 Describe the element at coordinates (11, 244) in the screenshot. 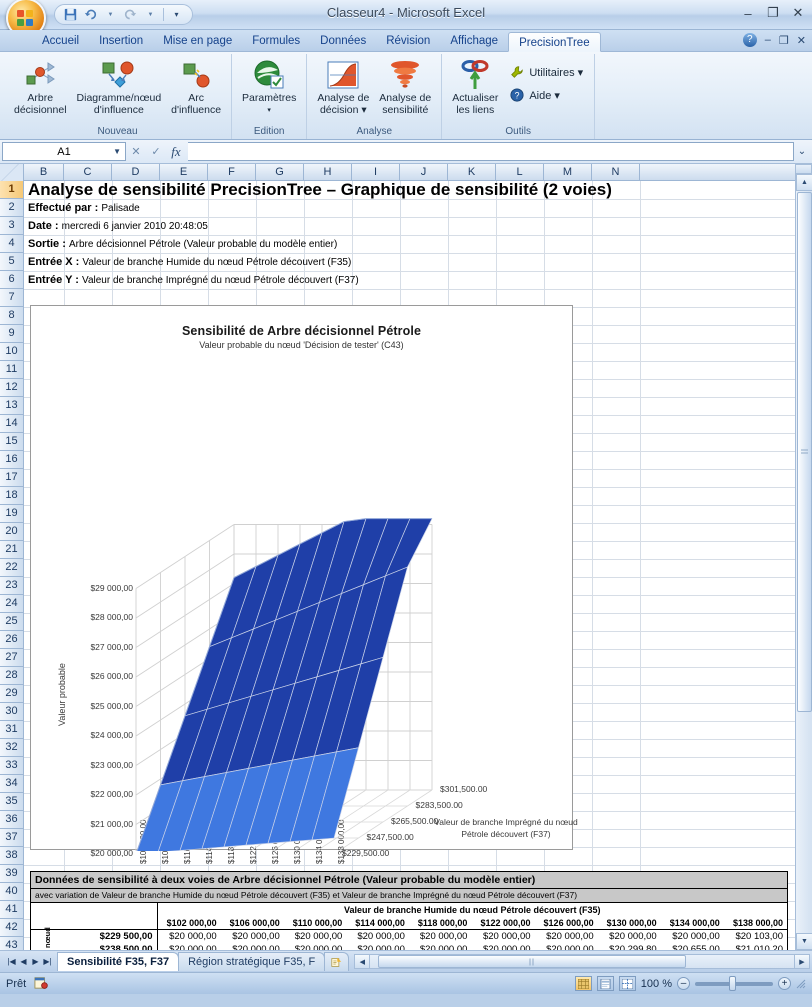

I see `row-header-4: 4` at that location.